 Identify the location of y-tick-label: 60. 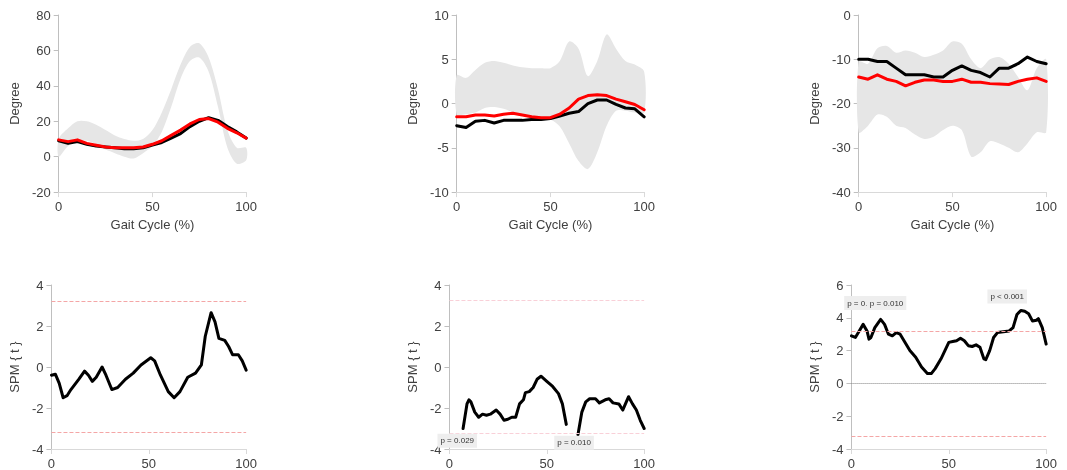
(43, 50).